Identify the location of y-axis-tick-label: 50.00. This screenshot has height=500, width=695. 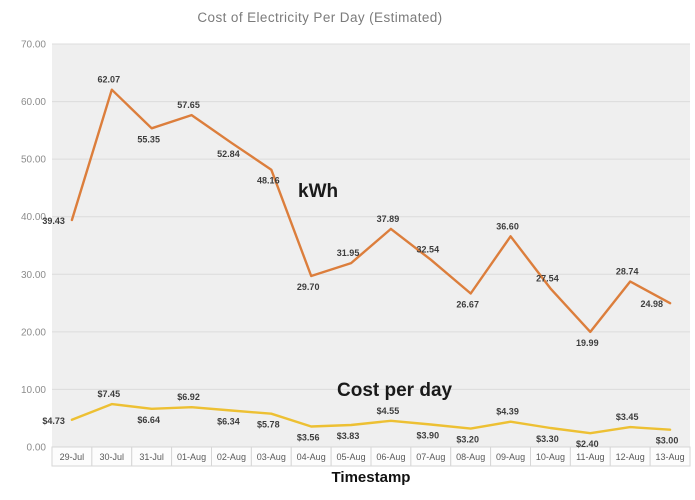
(33, 160).